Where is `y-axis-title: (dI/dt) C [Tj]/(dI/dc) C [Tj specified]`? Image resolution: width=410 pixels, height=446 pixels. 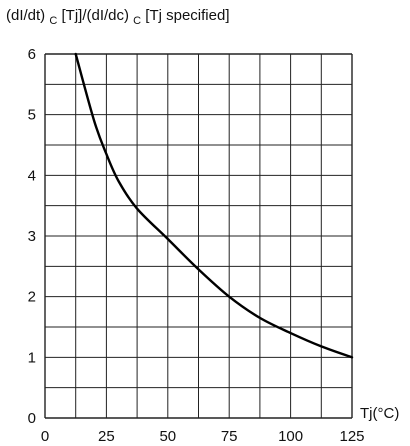
y-axis-title: (dI/dt) C [Tj]/(dI/dc) C [Tj specified] is located at coordinates (118, 17).